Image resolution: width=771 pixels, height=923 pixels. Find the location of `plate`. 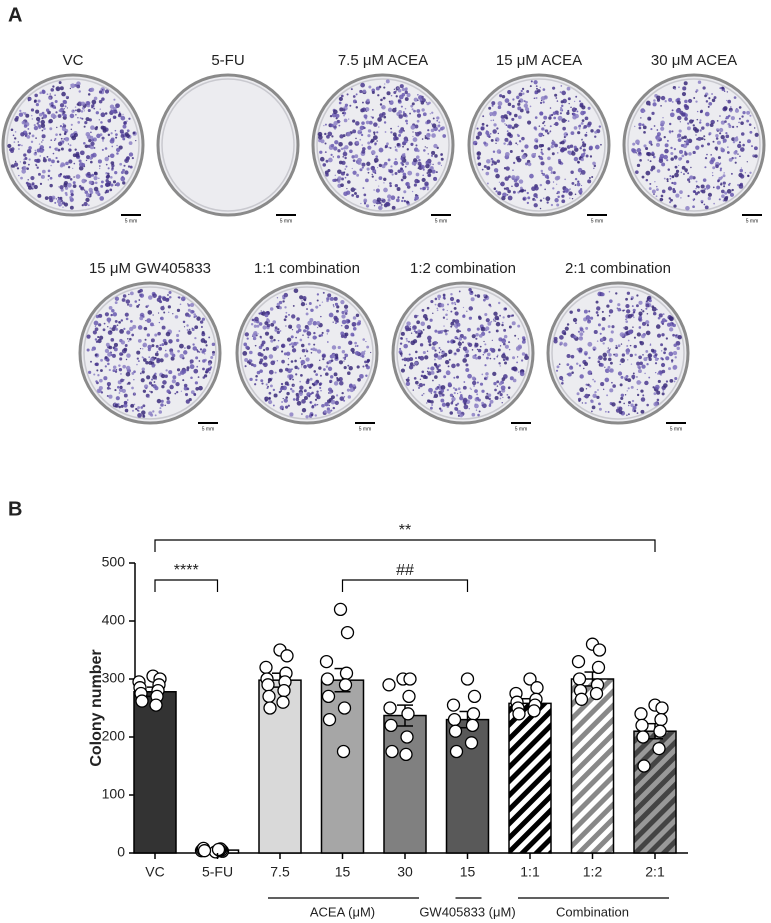

plate is located at coordinates (307, 353).